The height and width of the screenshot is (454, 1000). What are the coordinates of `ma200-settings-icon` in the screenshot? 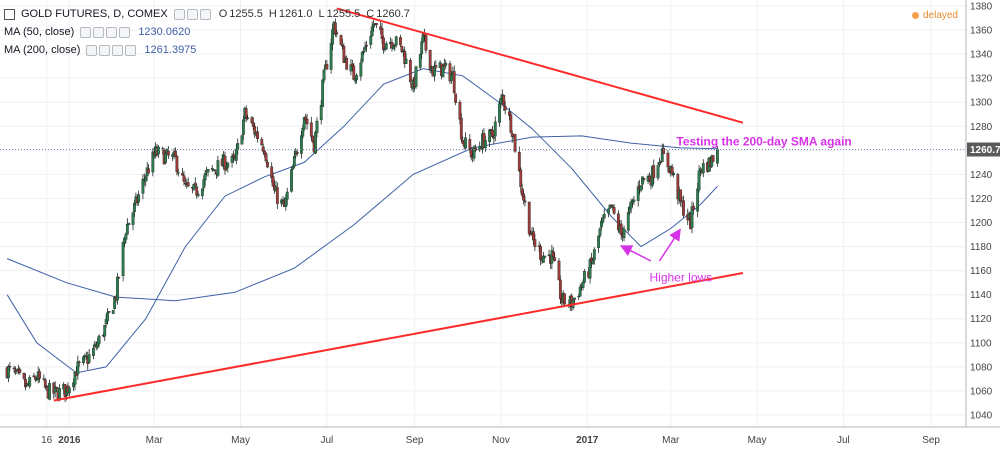 It's located at (105, 50).